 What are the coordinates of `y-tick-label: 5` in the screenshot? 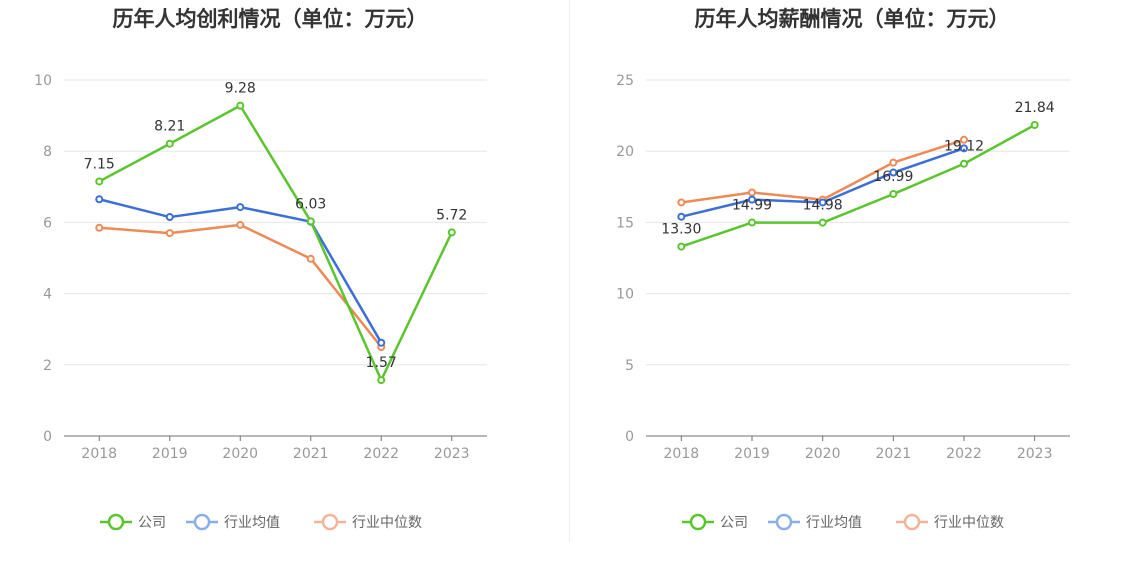 It's located at (629, 366).